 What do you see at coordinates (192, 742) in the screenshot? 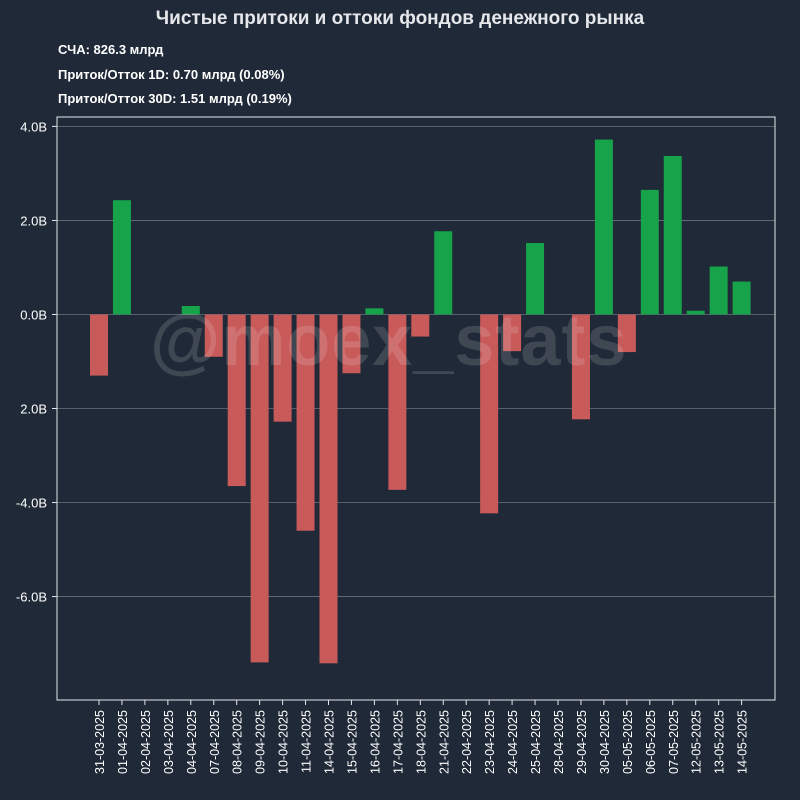
I see `x-tick-label: 04-04-2025` at bounding box center [192, 742].